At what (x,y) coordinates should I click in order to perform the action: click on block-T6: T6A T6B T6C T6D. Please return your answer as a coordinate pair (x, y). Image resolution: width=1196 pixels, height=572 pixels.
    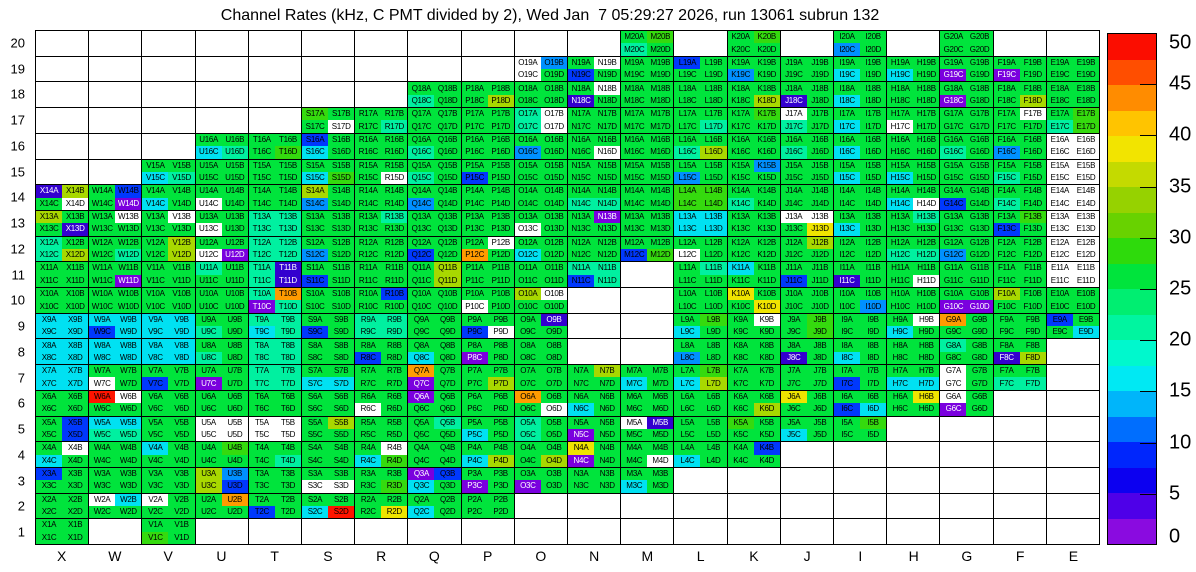
    Looking at the image, I should click on (274, 403).